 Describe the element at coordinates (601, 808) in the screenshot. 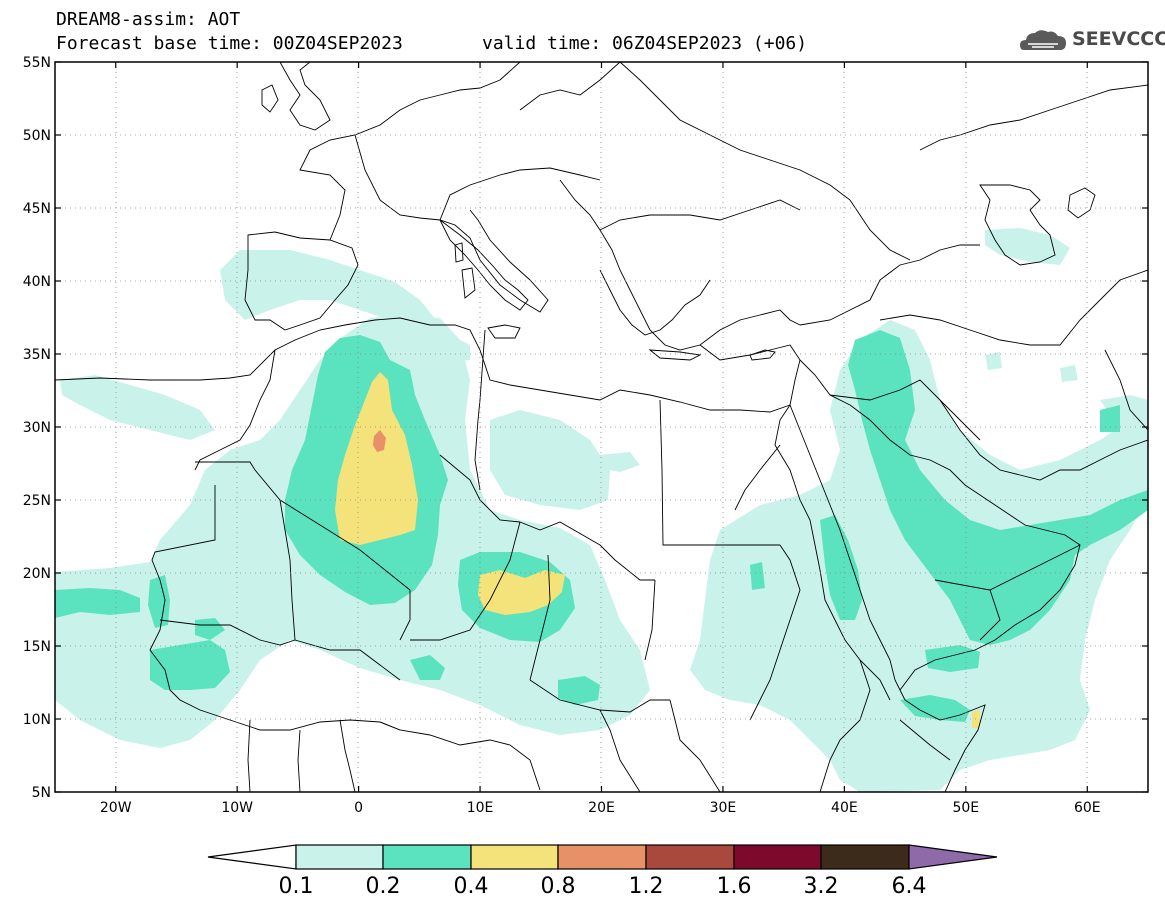

I see `lon-label: 20E` at that location.